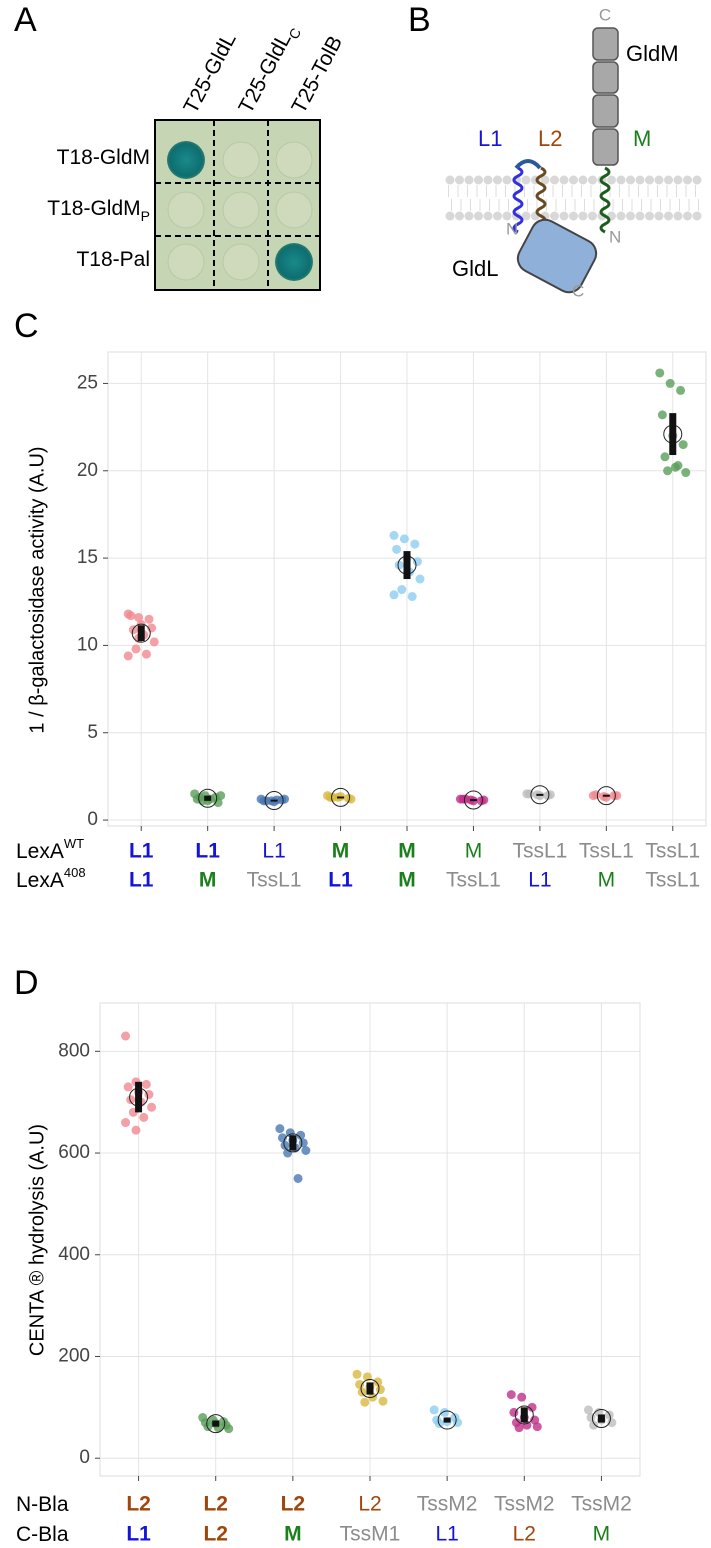  Describe the element at coordinates (528, 164) in the screenshot. I see `loop` at that location.